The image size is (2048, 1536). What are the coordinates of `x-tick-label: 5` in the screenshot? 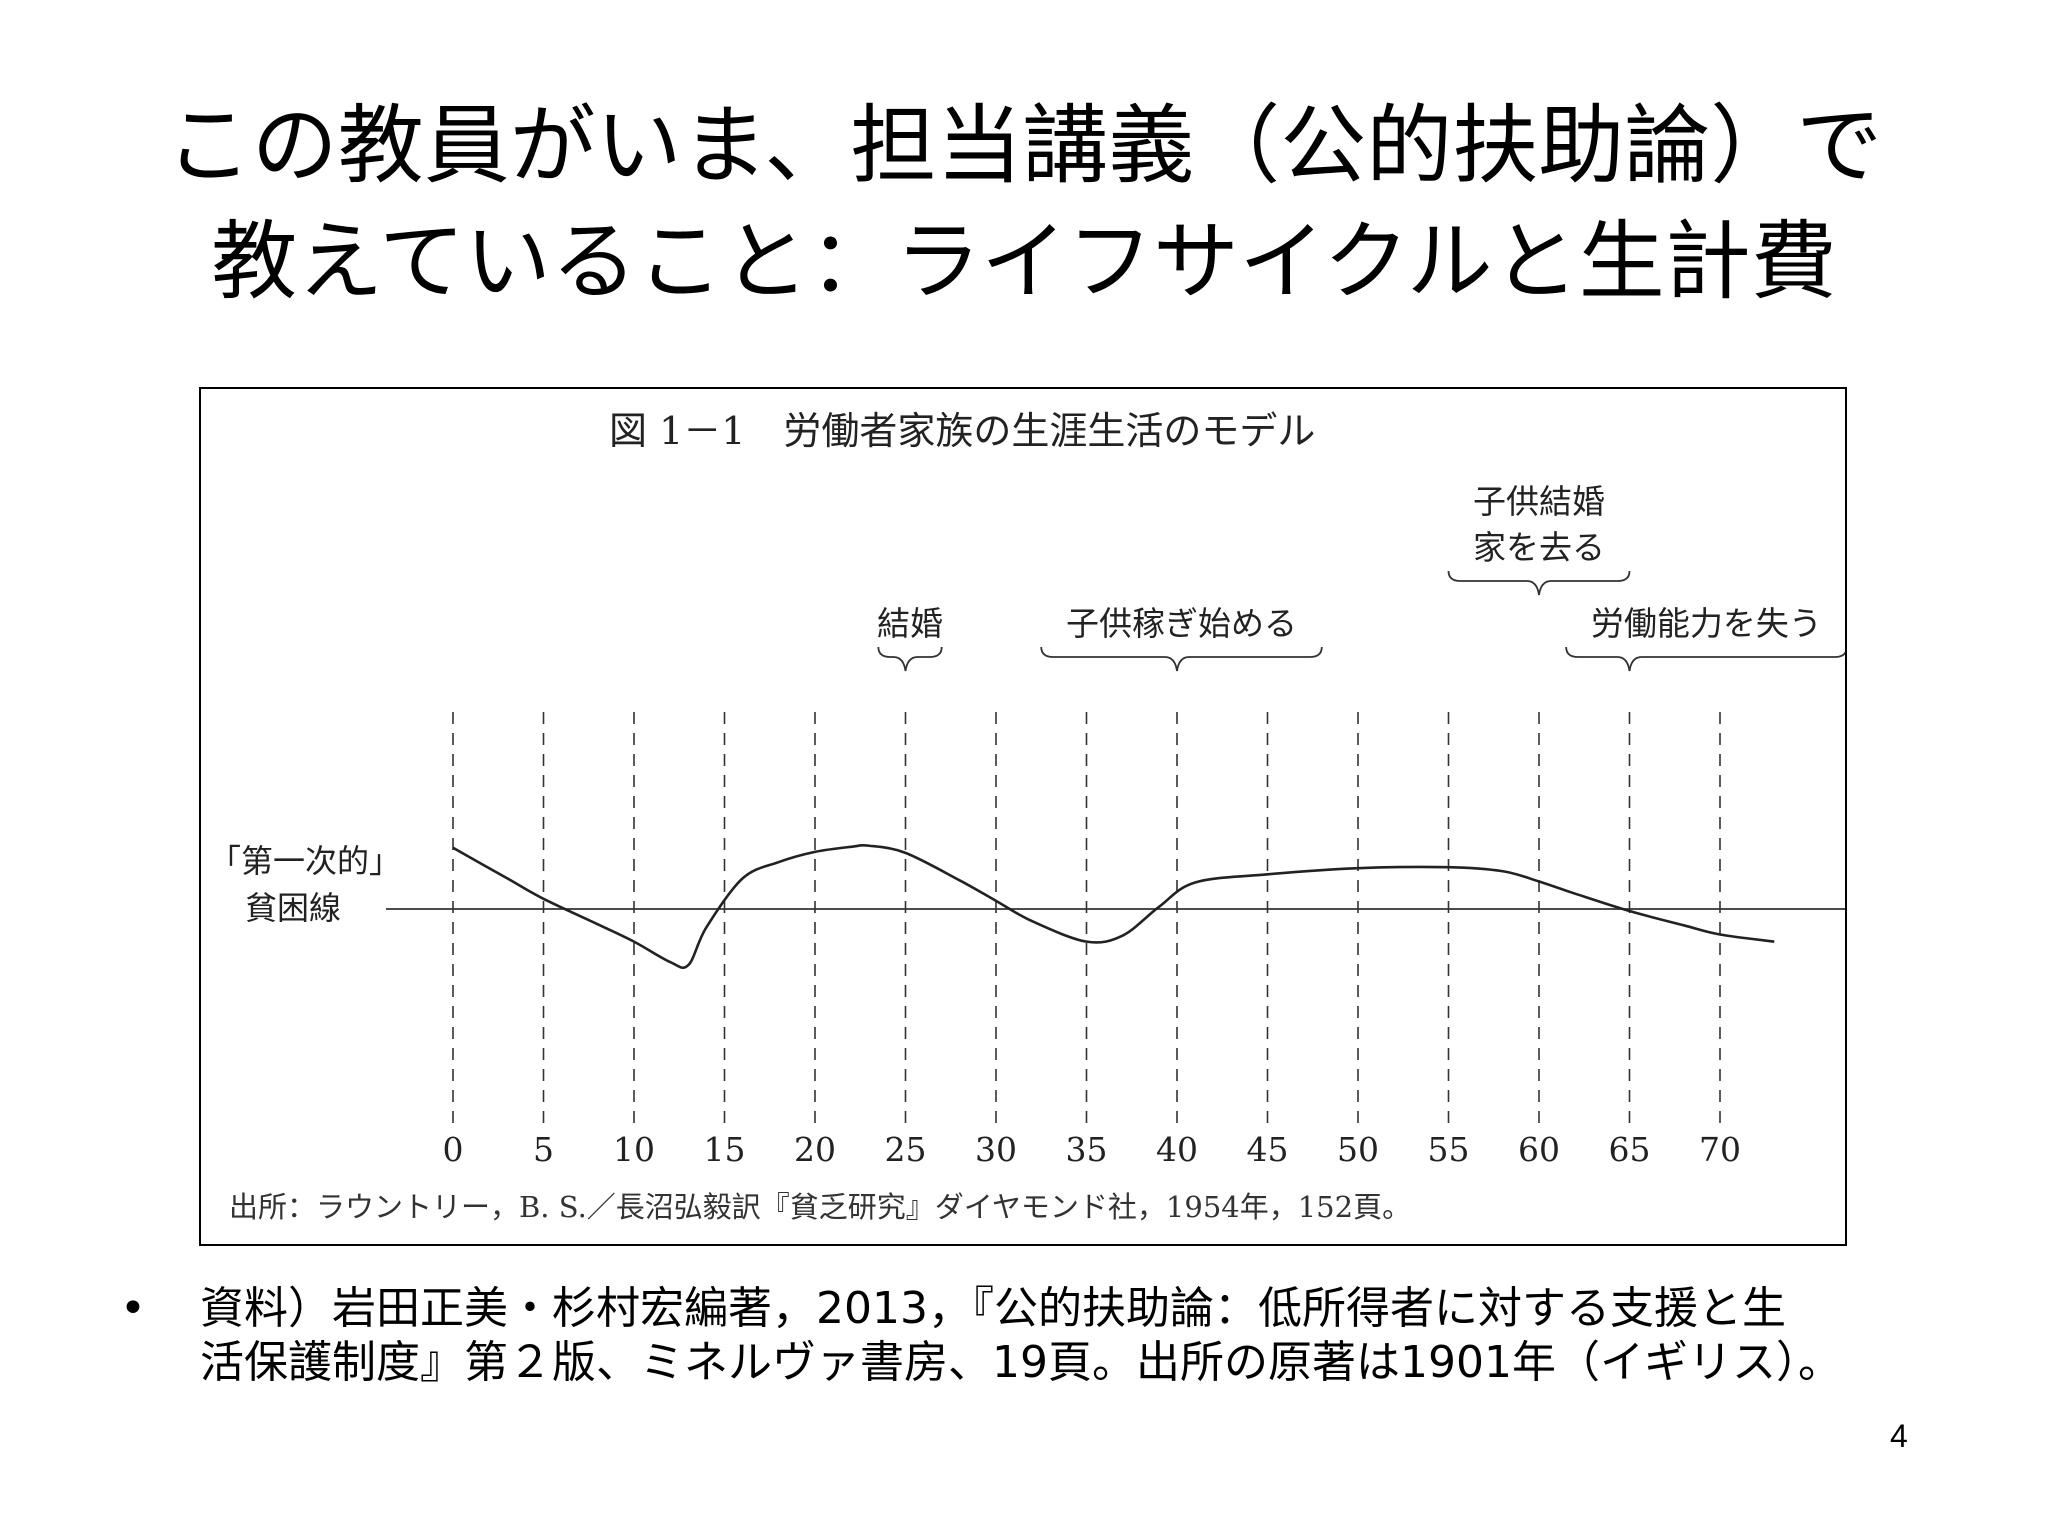 It's located at (543, 1149).